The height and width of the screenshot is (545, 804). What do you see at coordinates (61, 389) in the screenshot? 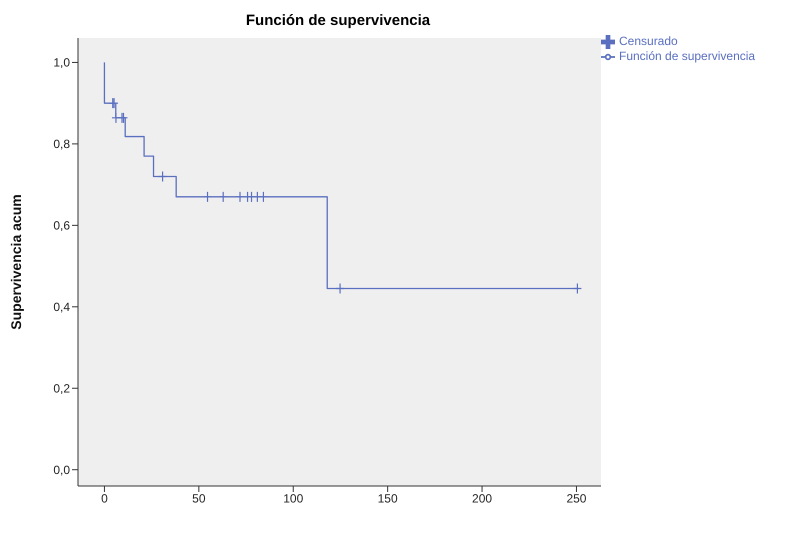
I see `y-tick-label: 0,2` at bounding box center [61, 389].